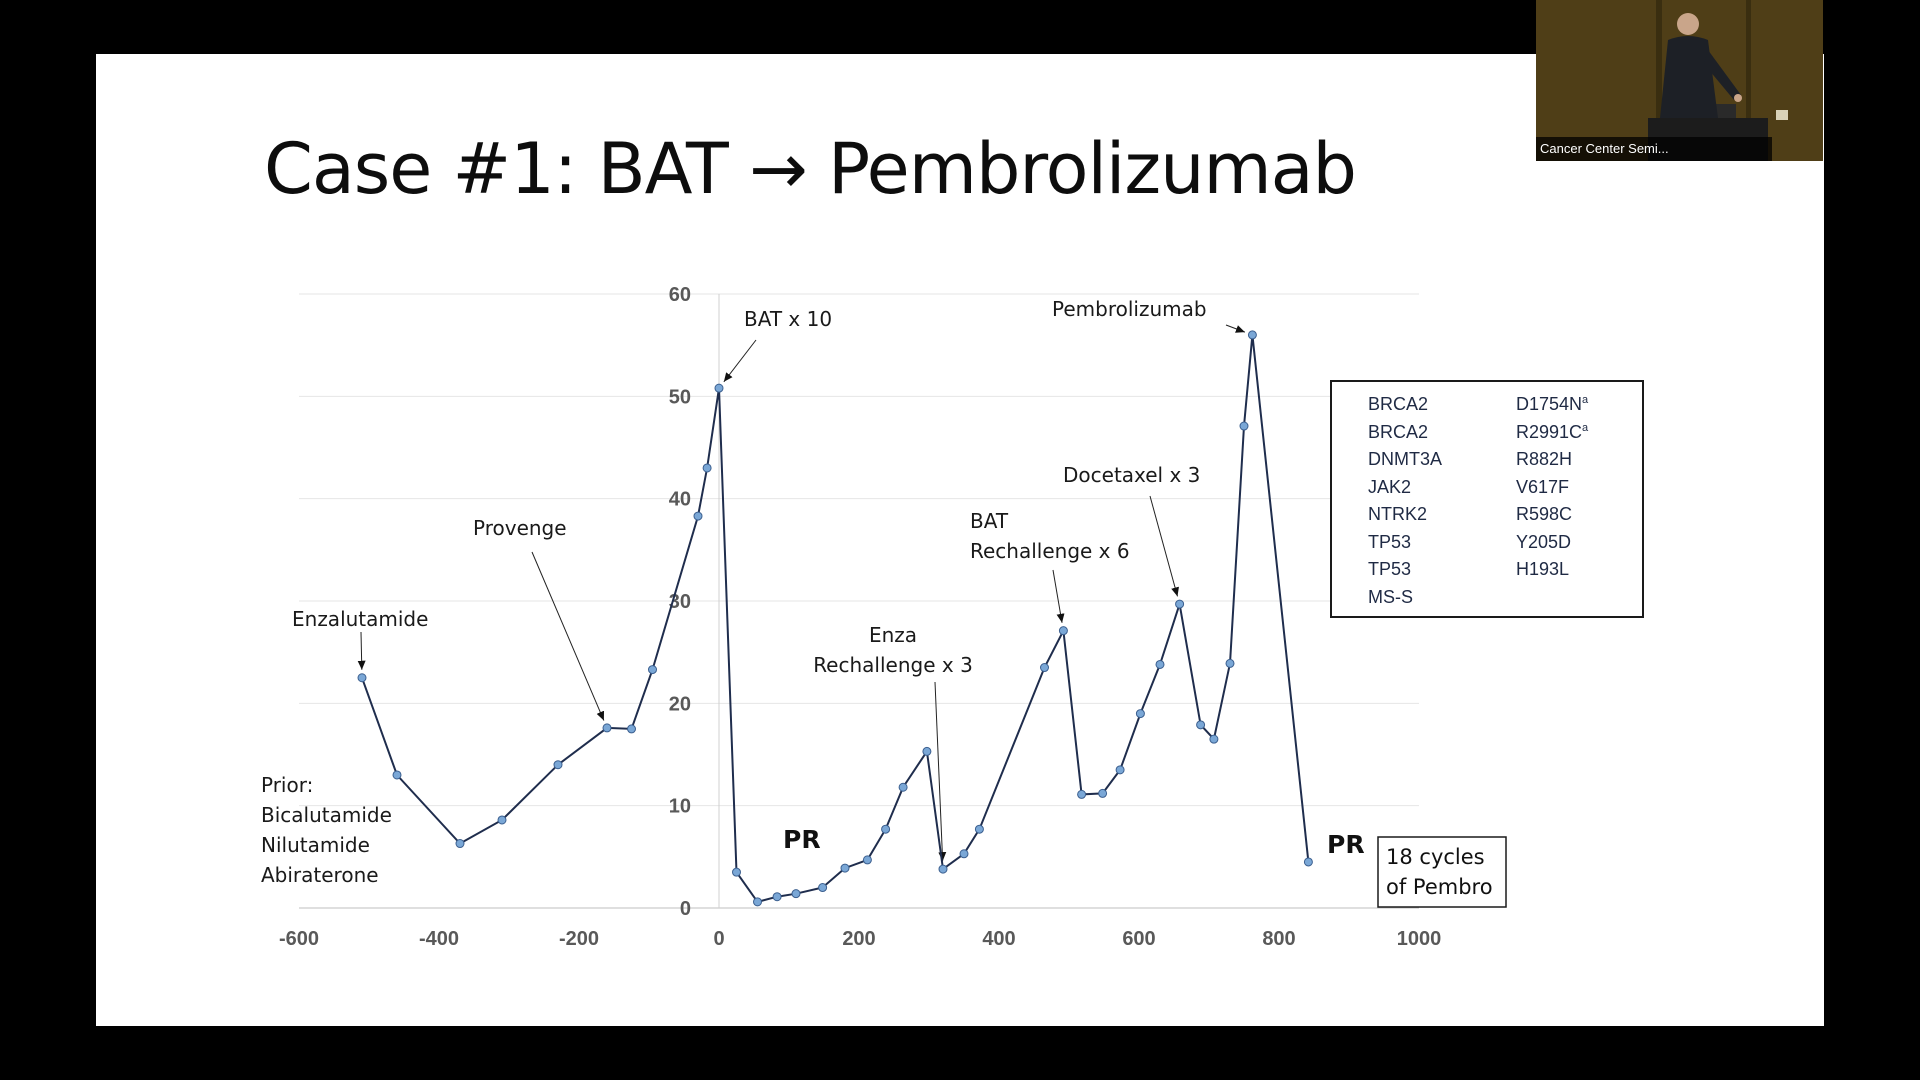  Describe the element at coordinates (718, 939) in the screenshot. I see `x-tick-label: 0` at that location.